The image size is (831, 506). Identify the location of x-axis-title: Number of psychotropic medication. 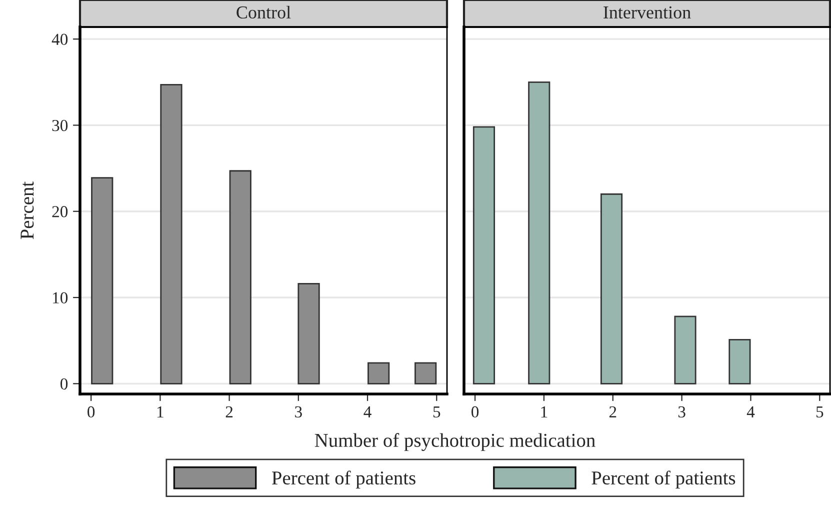
(455, 442).